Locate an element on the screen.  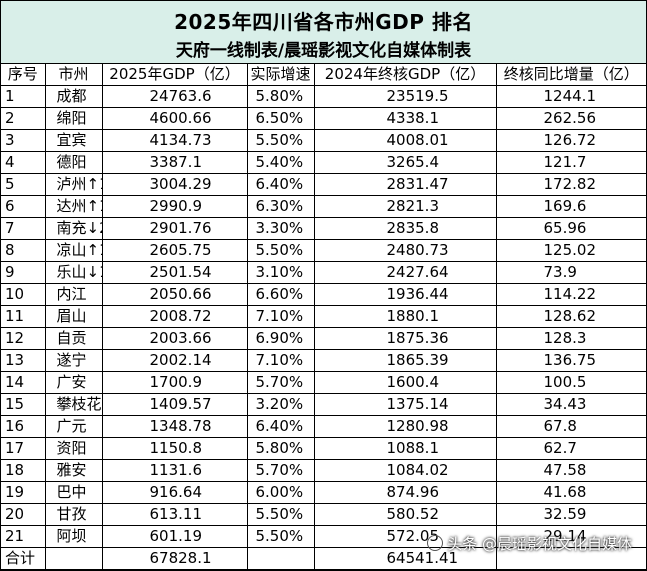
growth-rate-cell: 6.50% is located at coordinates (280, 118).